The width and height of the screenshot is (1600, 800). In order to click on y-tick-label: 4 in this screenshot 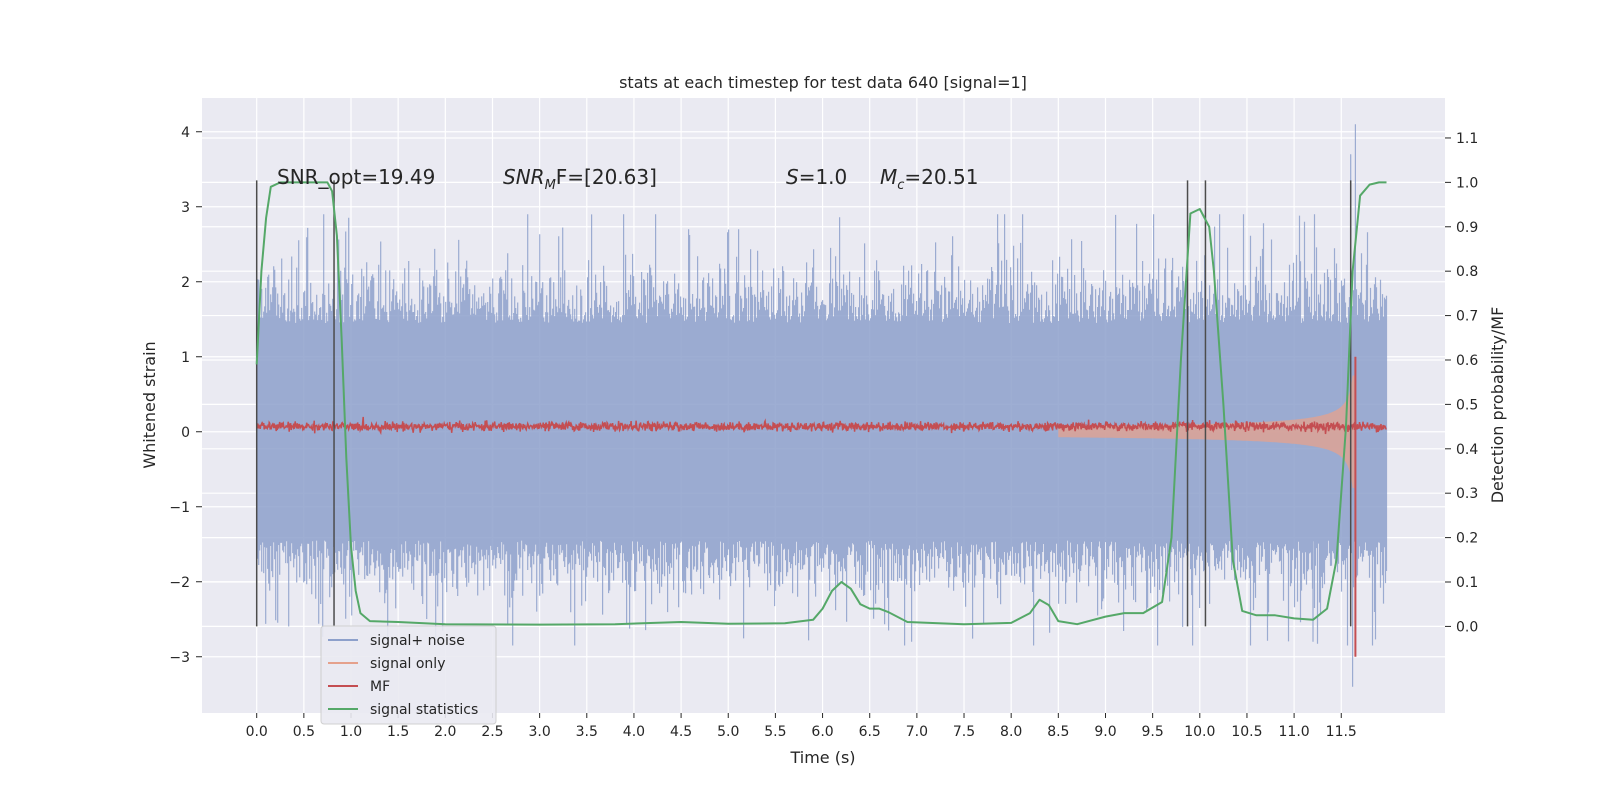, I will do `click(185, 133)`.